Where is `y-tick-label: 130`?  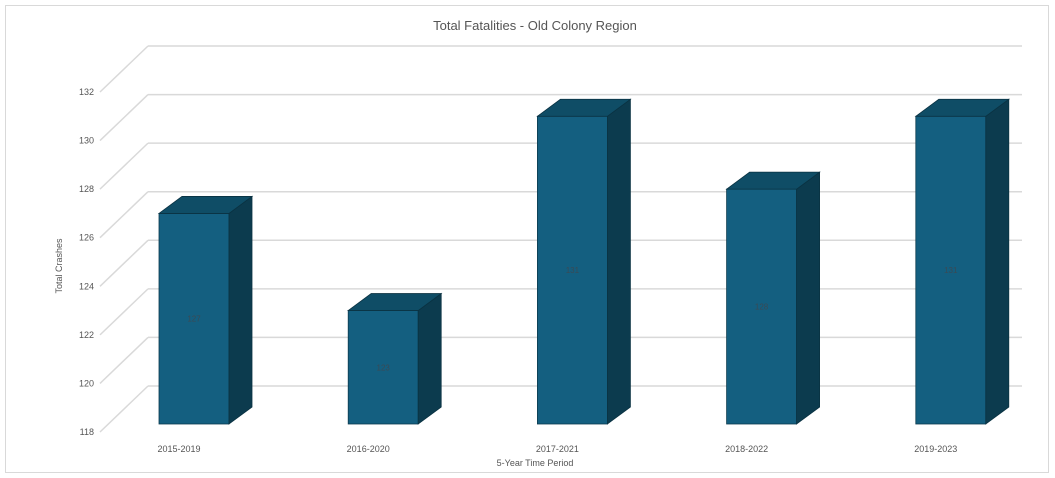 y-tick-label: 130 is located at coordinates (86, 141).